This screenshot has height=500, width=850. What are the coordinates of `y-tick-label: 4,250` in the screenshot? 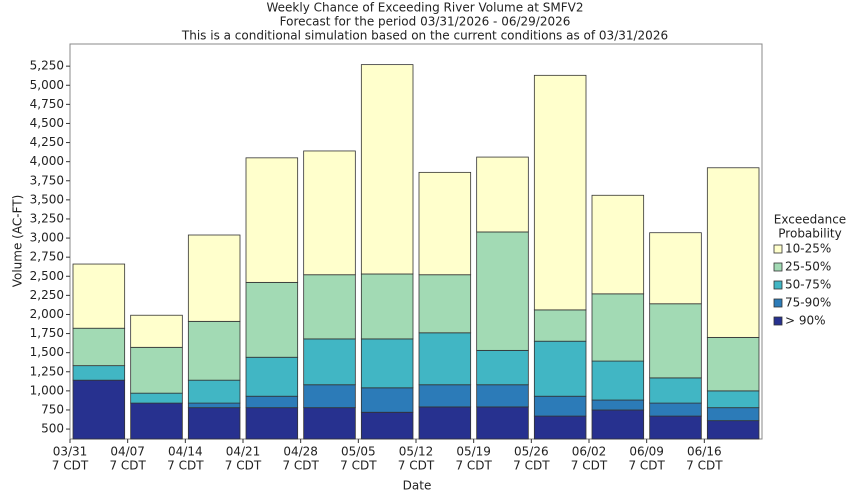 It's located at (47, 142).